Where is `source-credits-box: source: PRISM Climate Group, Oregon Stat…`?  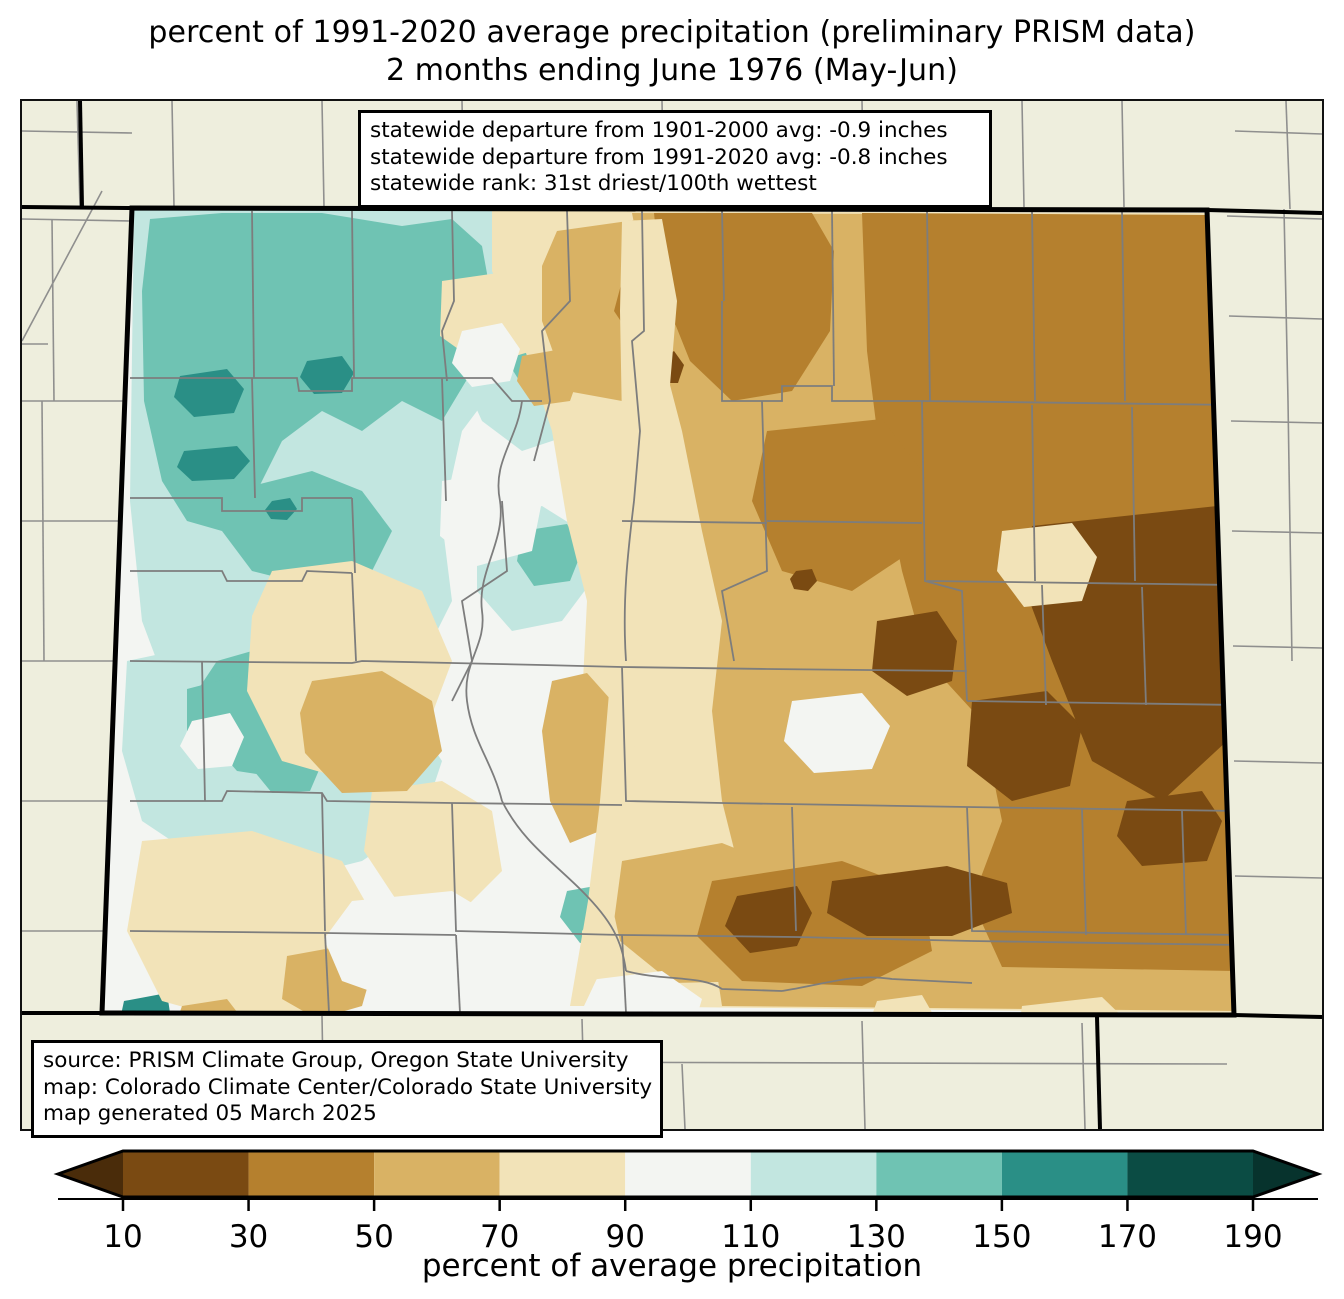 source-credits-box: source: PRISM Climate Group, Oregon Stat… is located at coordinates (347, 1089).